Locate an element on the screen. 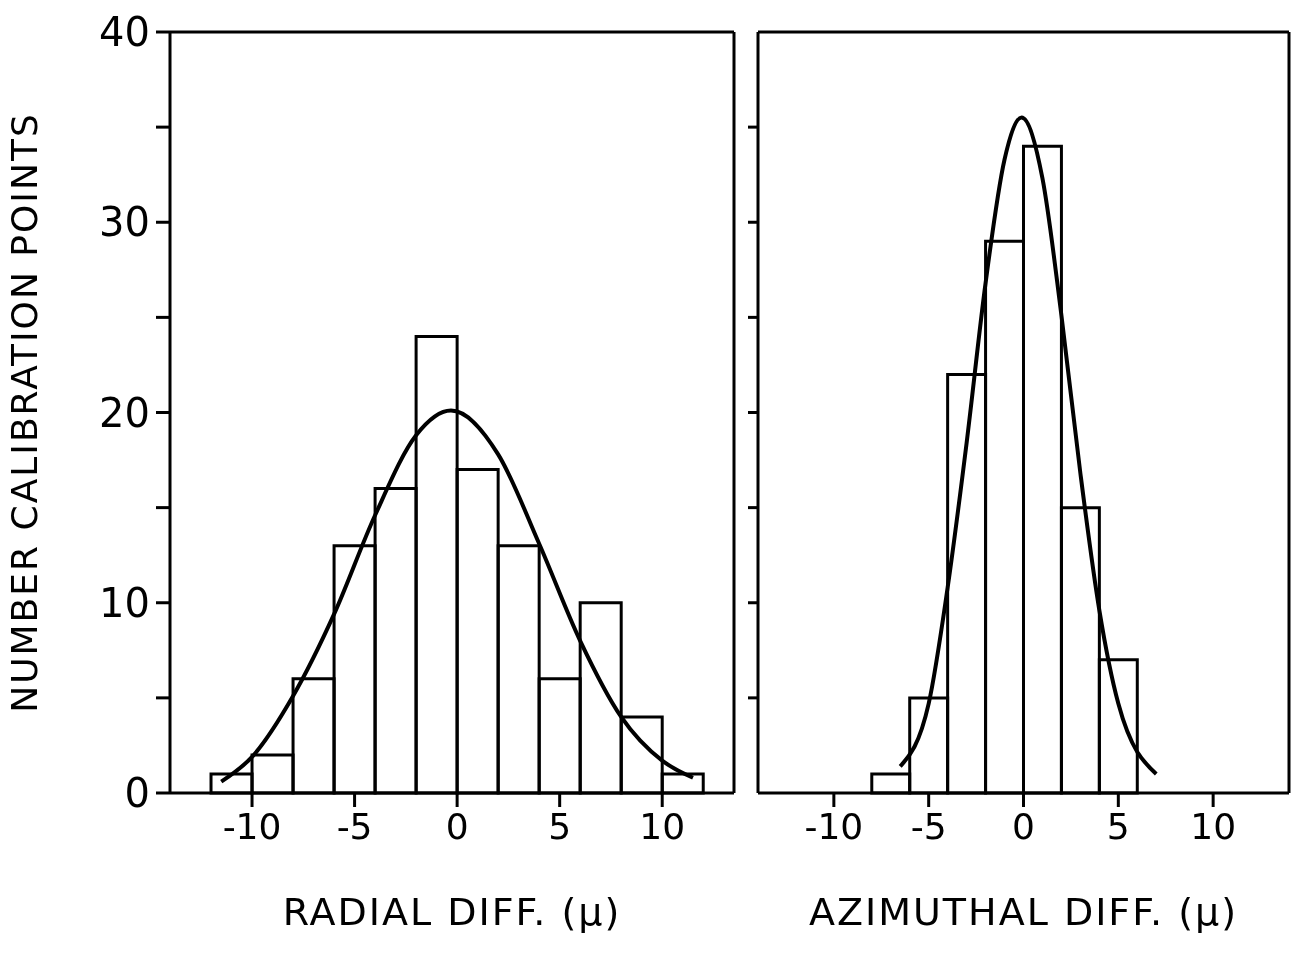 The height and width of the screenshot is (953, 1313). y-tick-label: 10 is located at coordinates (124, 602).